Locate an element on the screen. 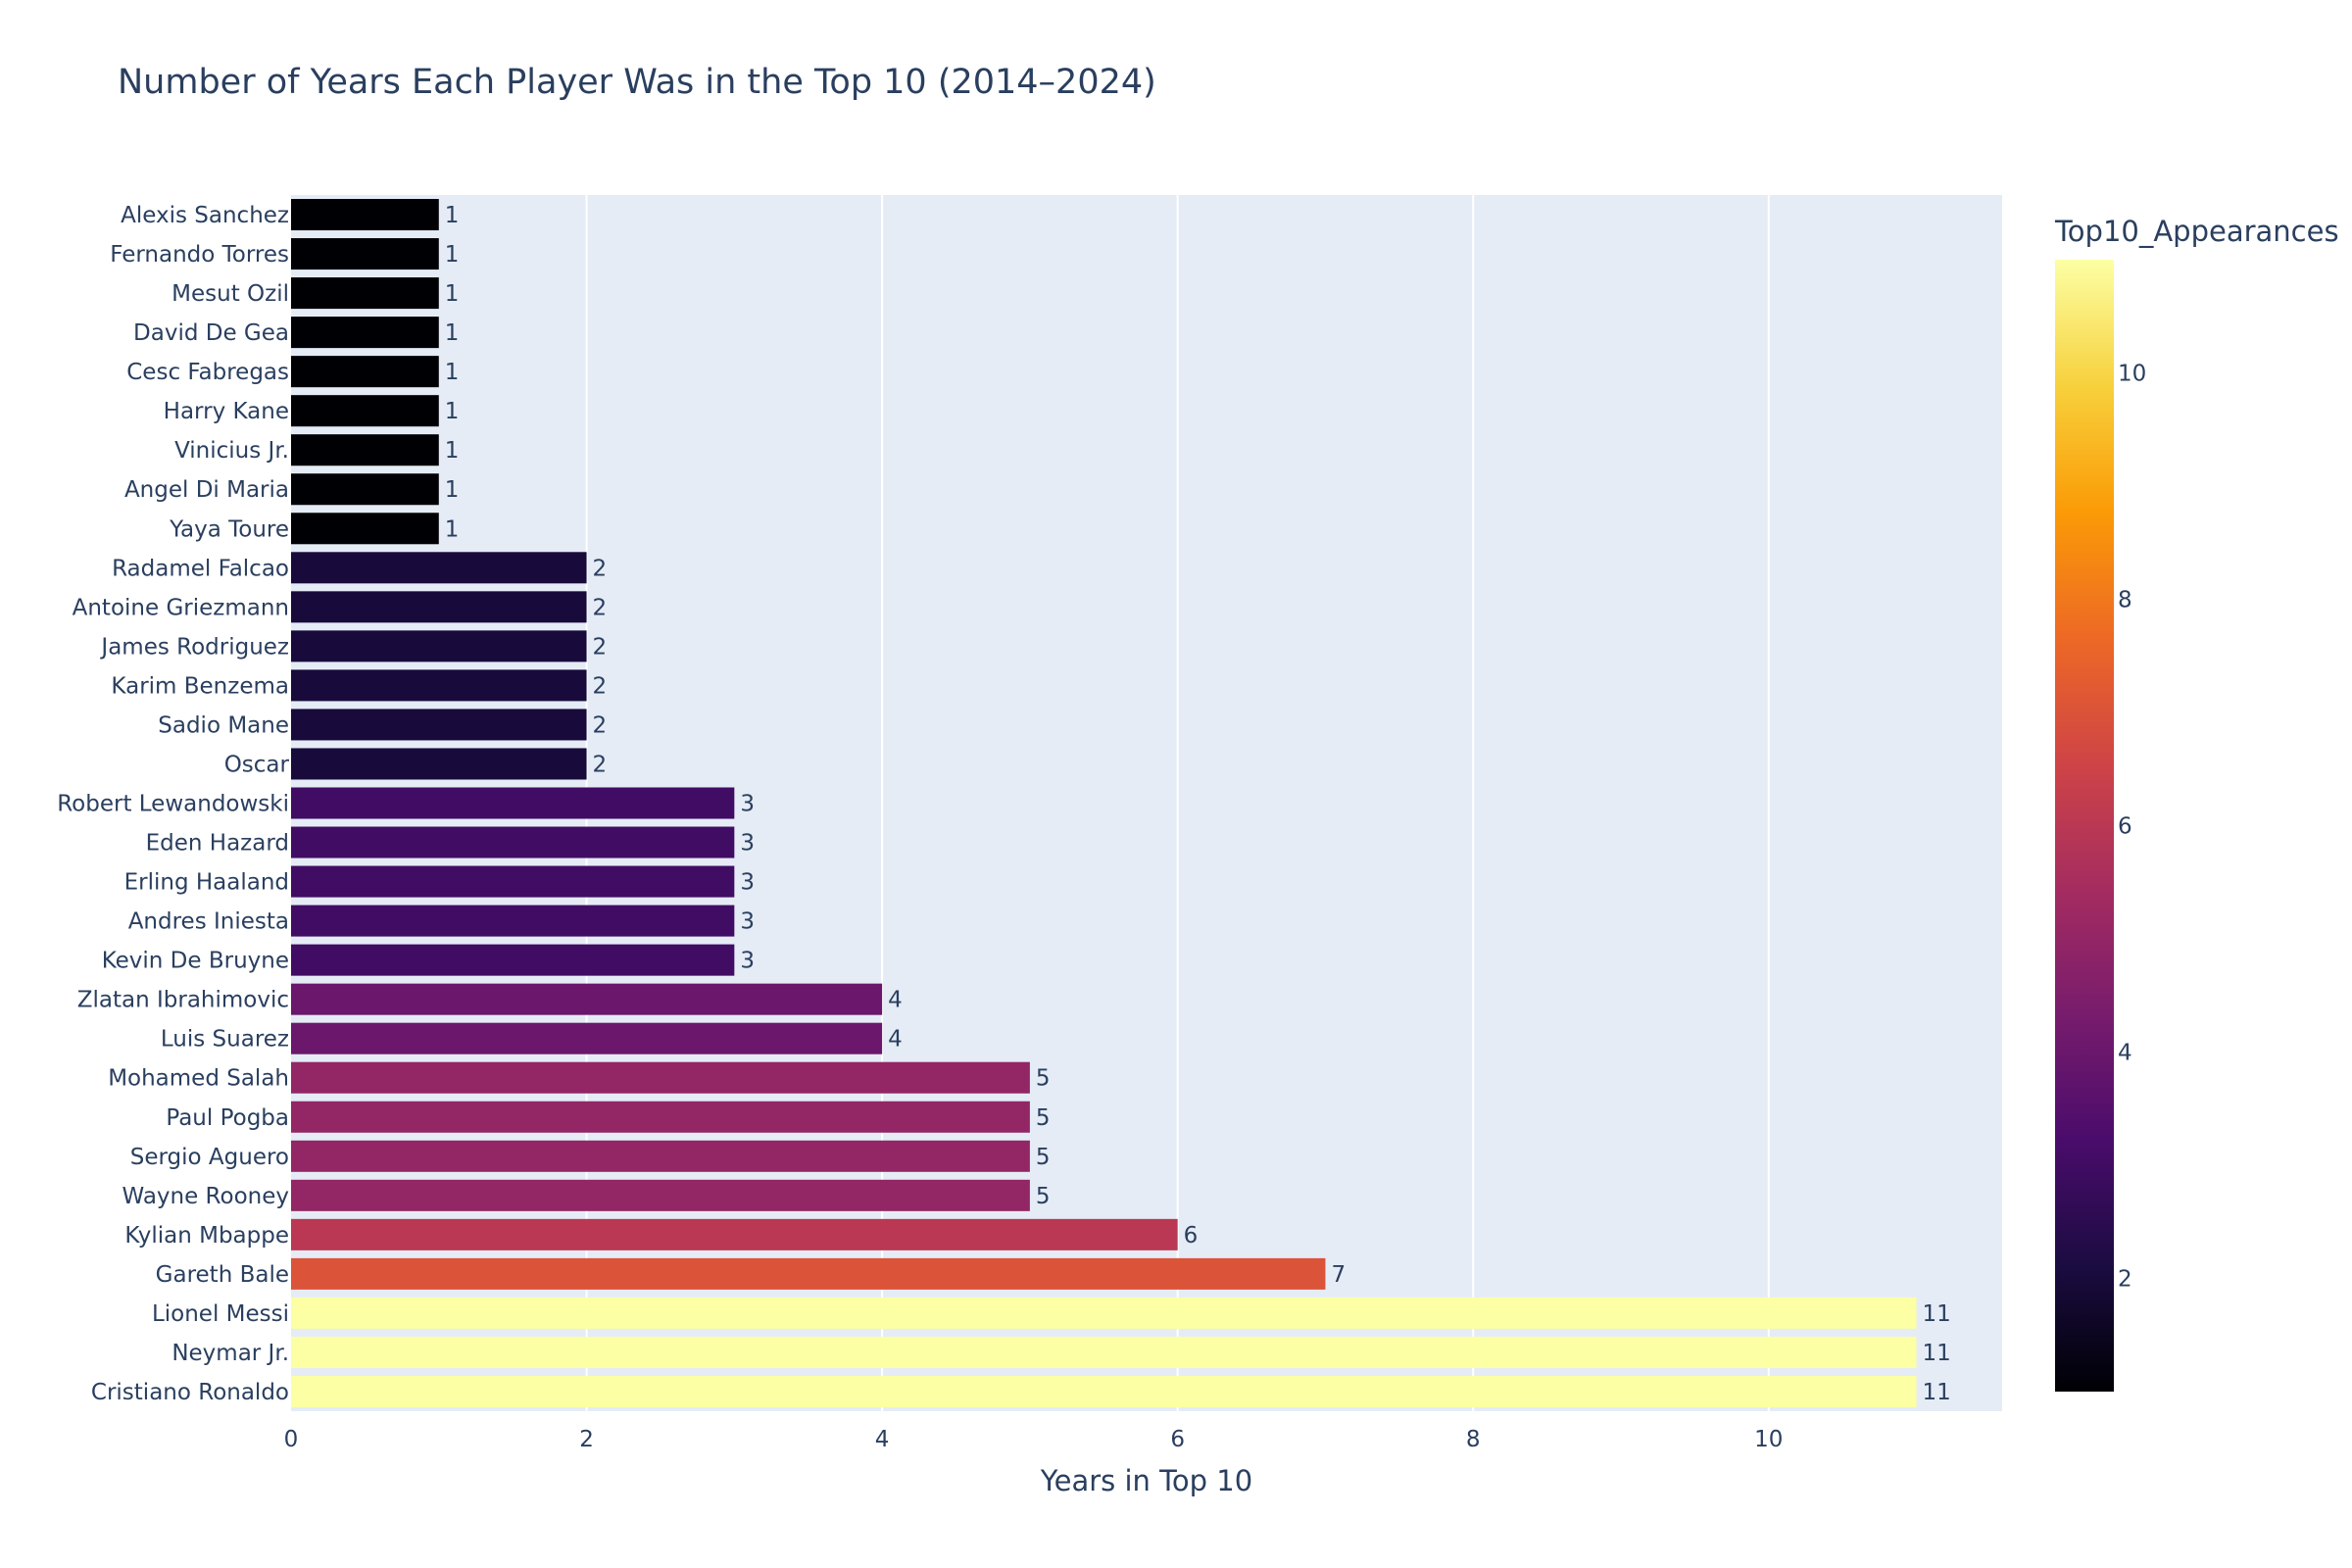 The width and height of the screenshot is (2352, 1568). y-tick-label: Paul Pogba is located at coordinates (227, 1118).